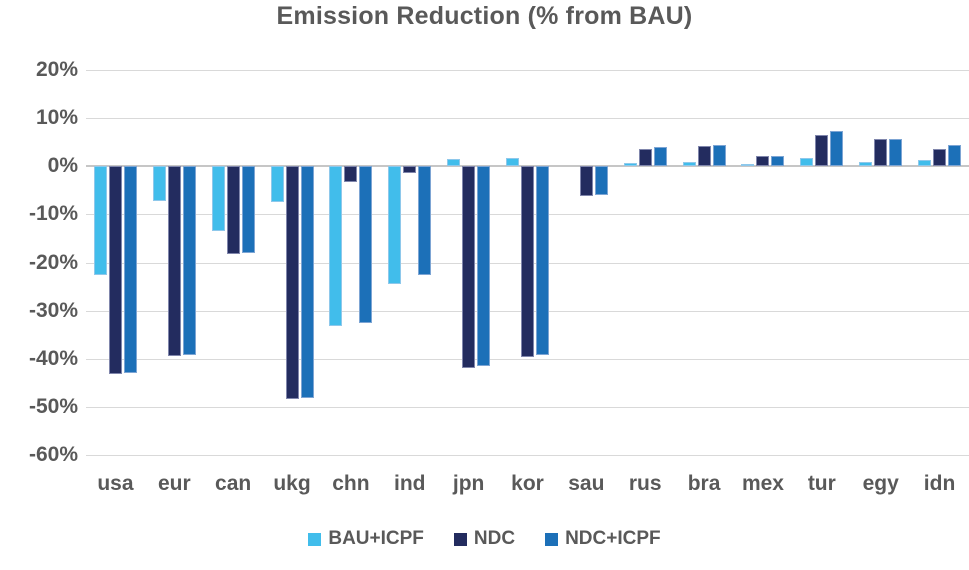 The image size is (969, 570). Describe the element at coordinates (469, 267) in the screenshot. I see `bar-ndc-jpn` at that location.